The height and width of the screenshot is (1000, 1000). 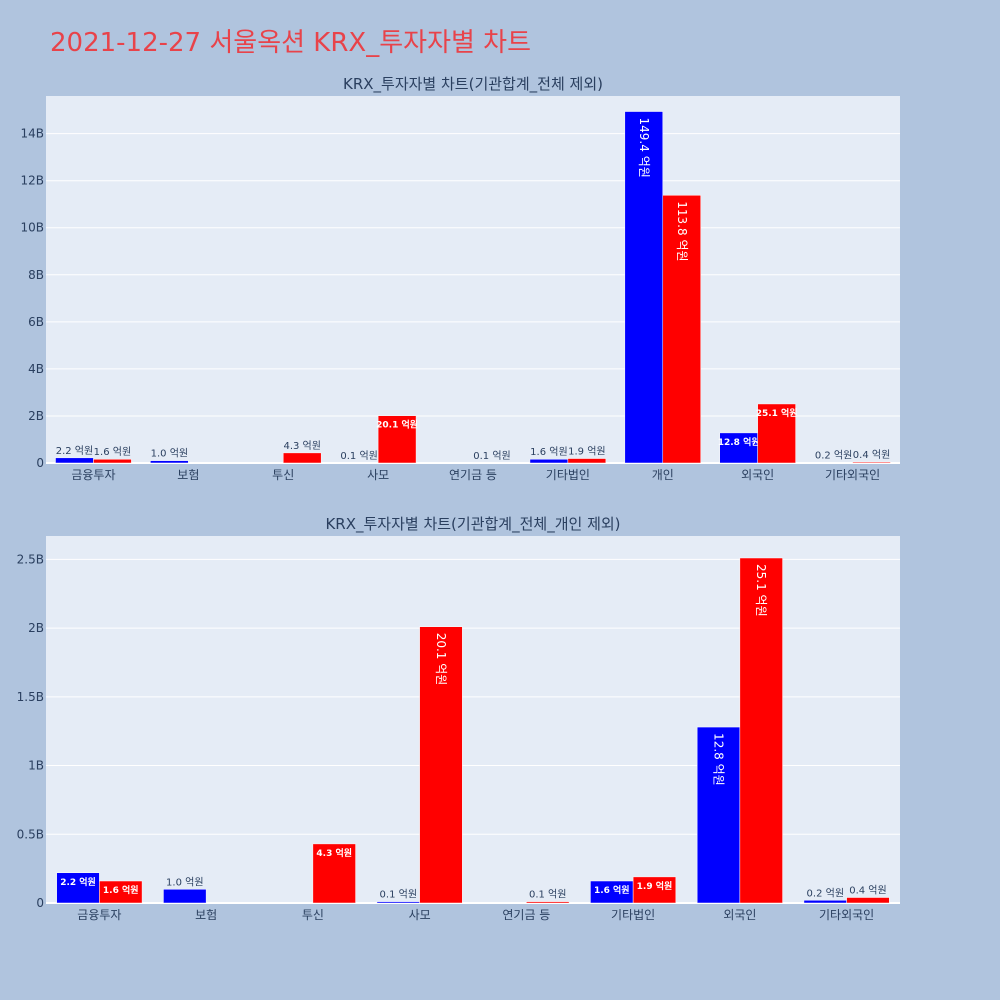 What do you see at coordinates (291, 43) in the screenshot?
I see `page-title: 2021-12-27 서울옥션 KRX_투자자별 차트` at bounding box center [291, 43].